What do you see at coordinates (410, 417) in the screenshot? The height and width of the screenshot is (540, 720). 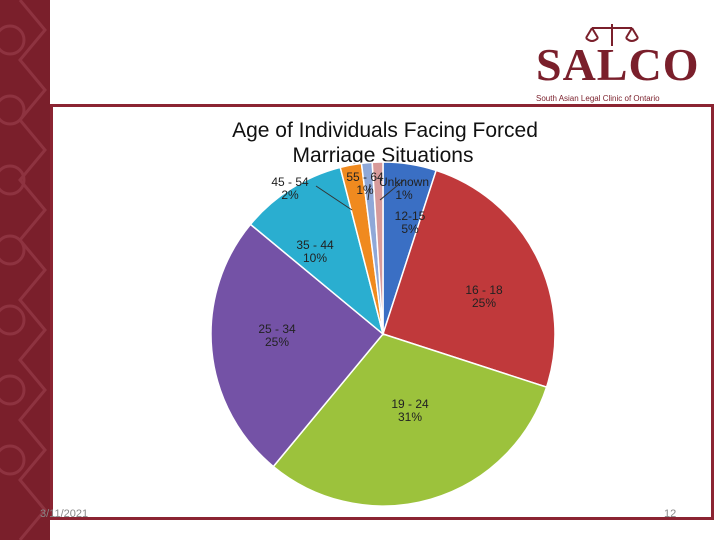 I see `slice-label-percent: 31%` at bounding box center [410, 417].